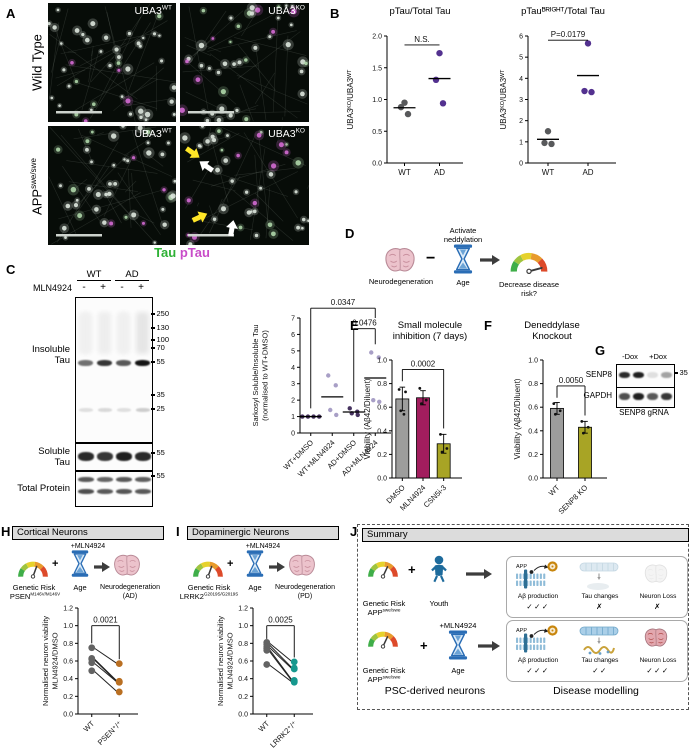 This screenshot has width=693, height=752. What do you see at coordinates (343, 302) in the screenshot?
I see `svg-text: 0.0347` at bounding box center [343, 302].